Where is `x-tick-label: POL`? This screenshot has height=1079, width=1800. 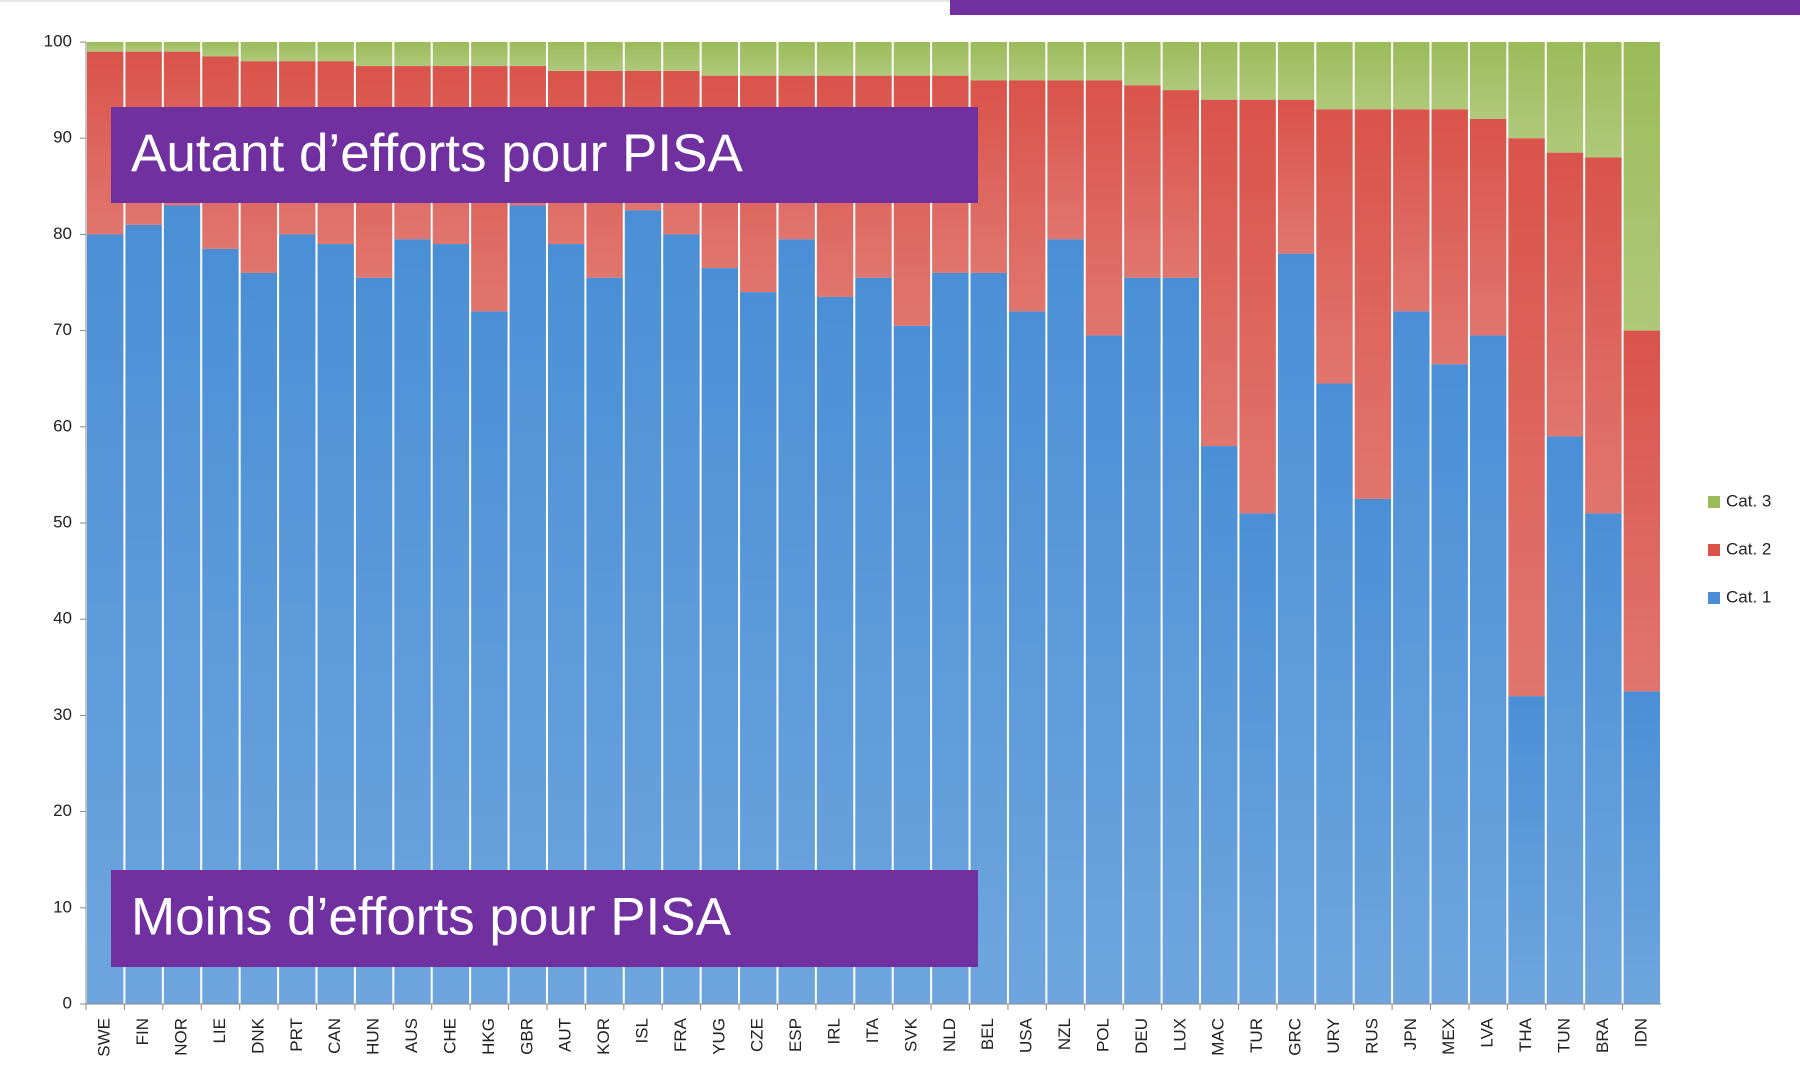
x-tick-label: POL is located at coordinates (1102, 1035).